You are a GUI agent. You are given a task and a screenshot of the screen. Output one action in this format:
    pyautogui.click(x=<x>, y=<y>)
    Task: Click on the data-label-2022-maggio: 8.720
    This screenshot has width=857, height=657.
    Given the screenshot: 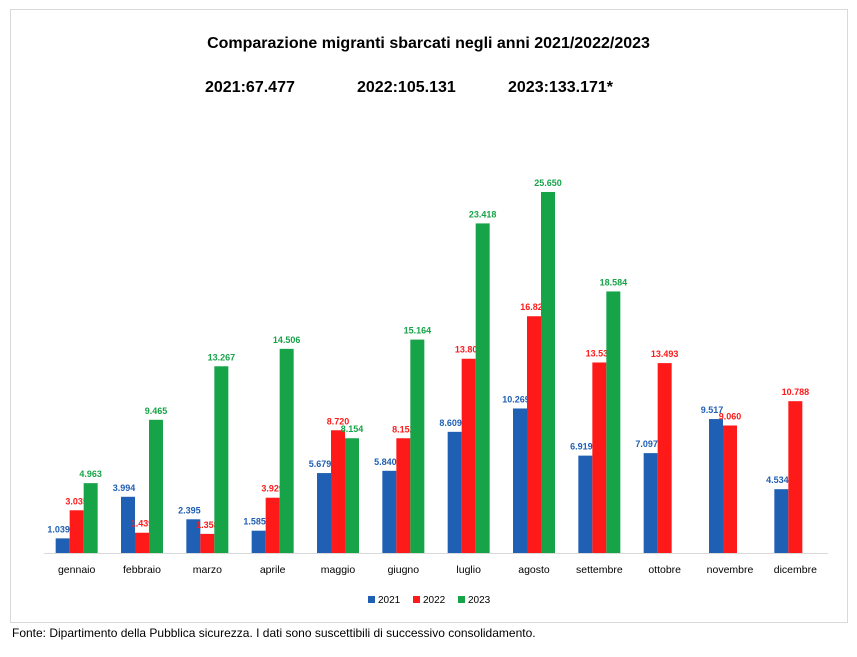 What is the action you would take?
    pyautogui.click(x=338, y=421)
    